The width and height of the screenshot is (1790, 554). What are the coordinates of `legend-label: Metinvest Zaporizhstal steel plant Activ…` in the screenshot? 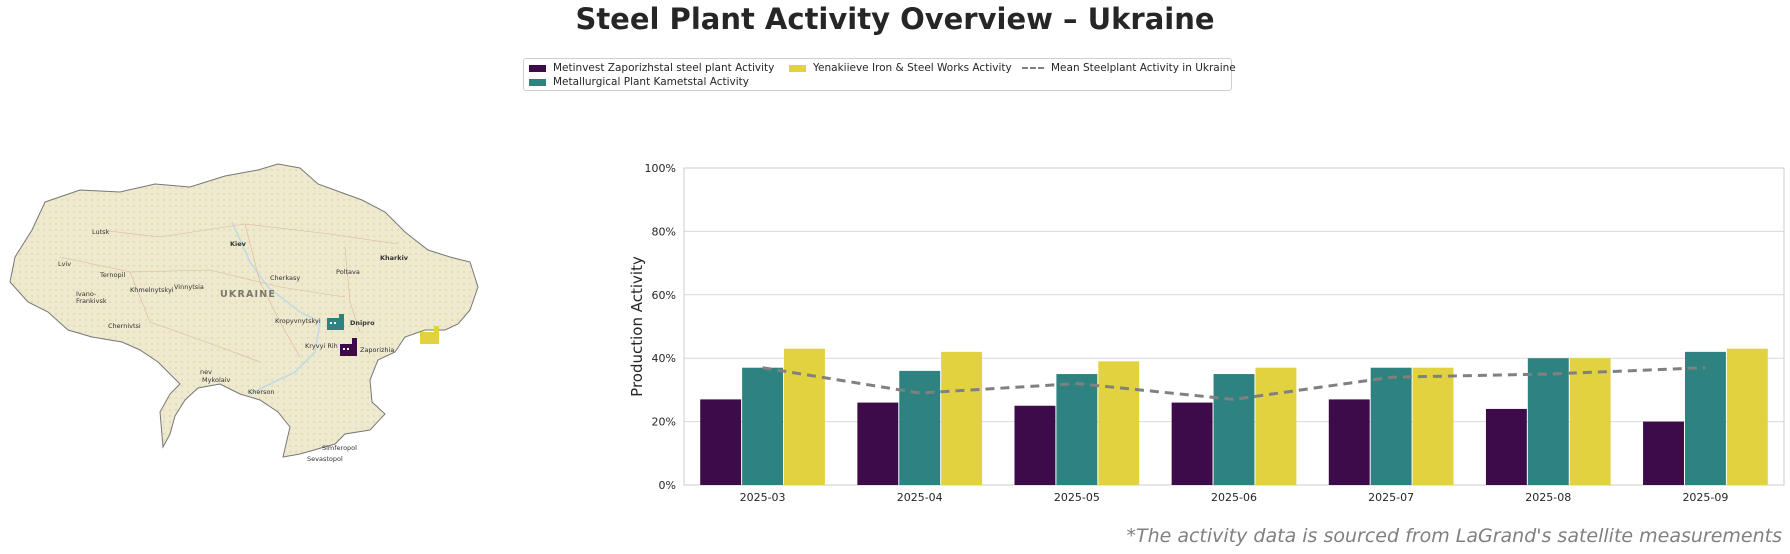 It's located at (664, 68).